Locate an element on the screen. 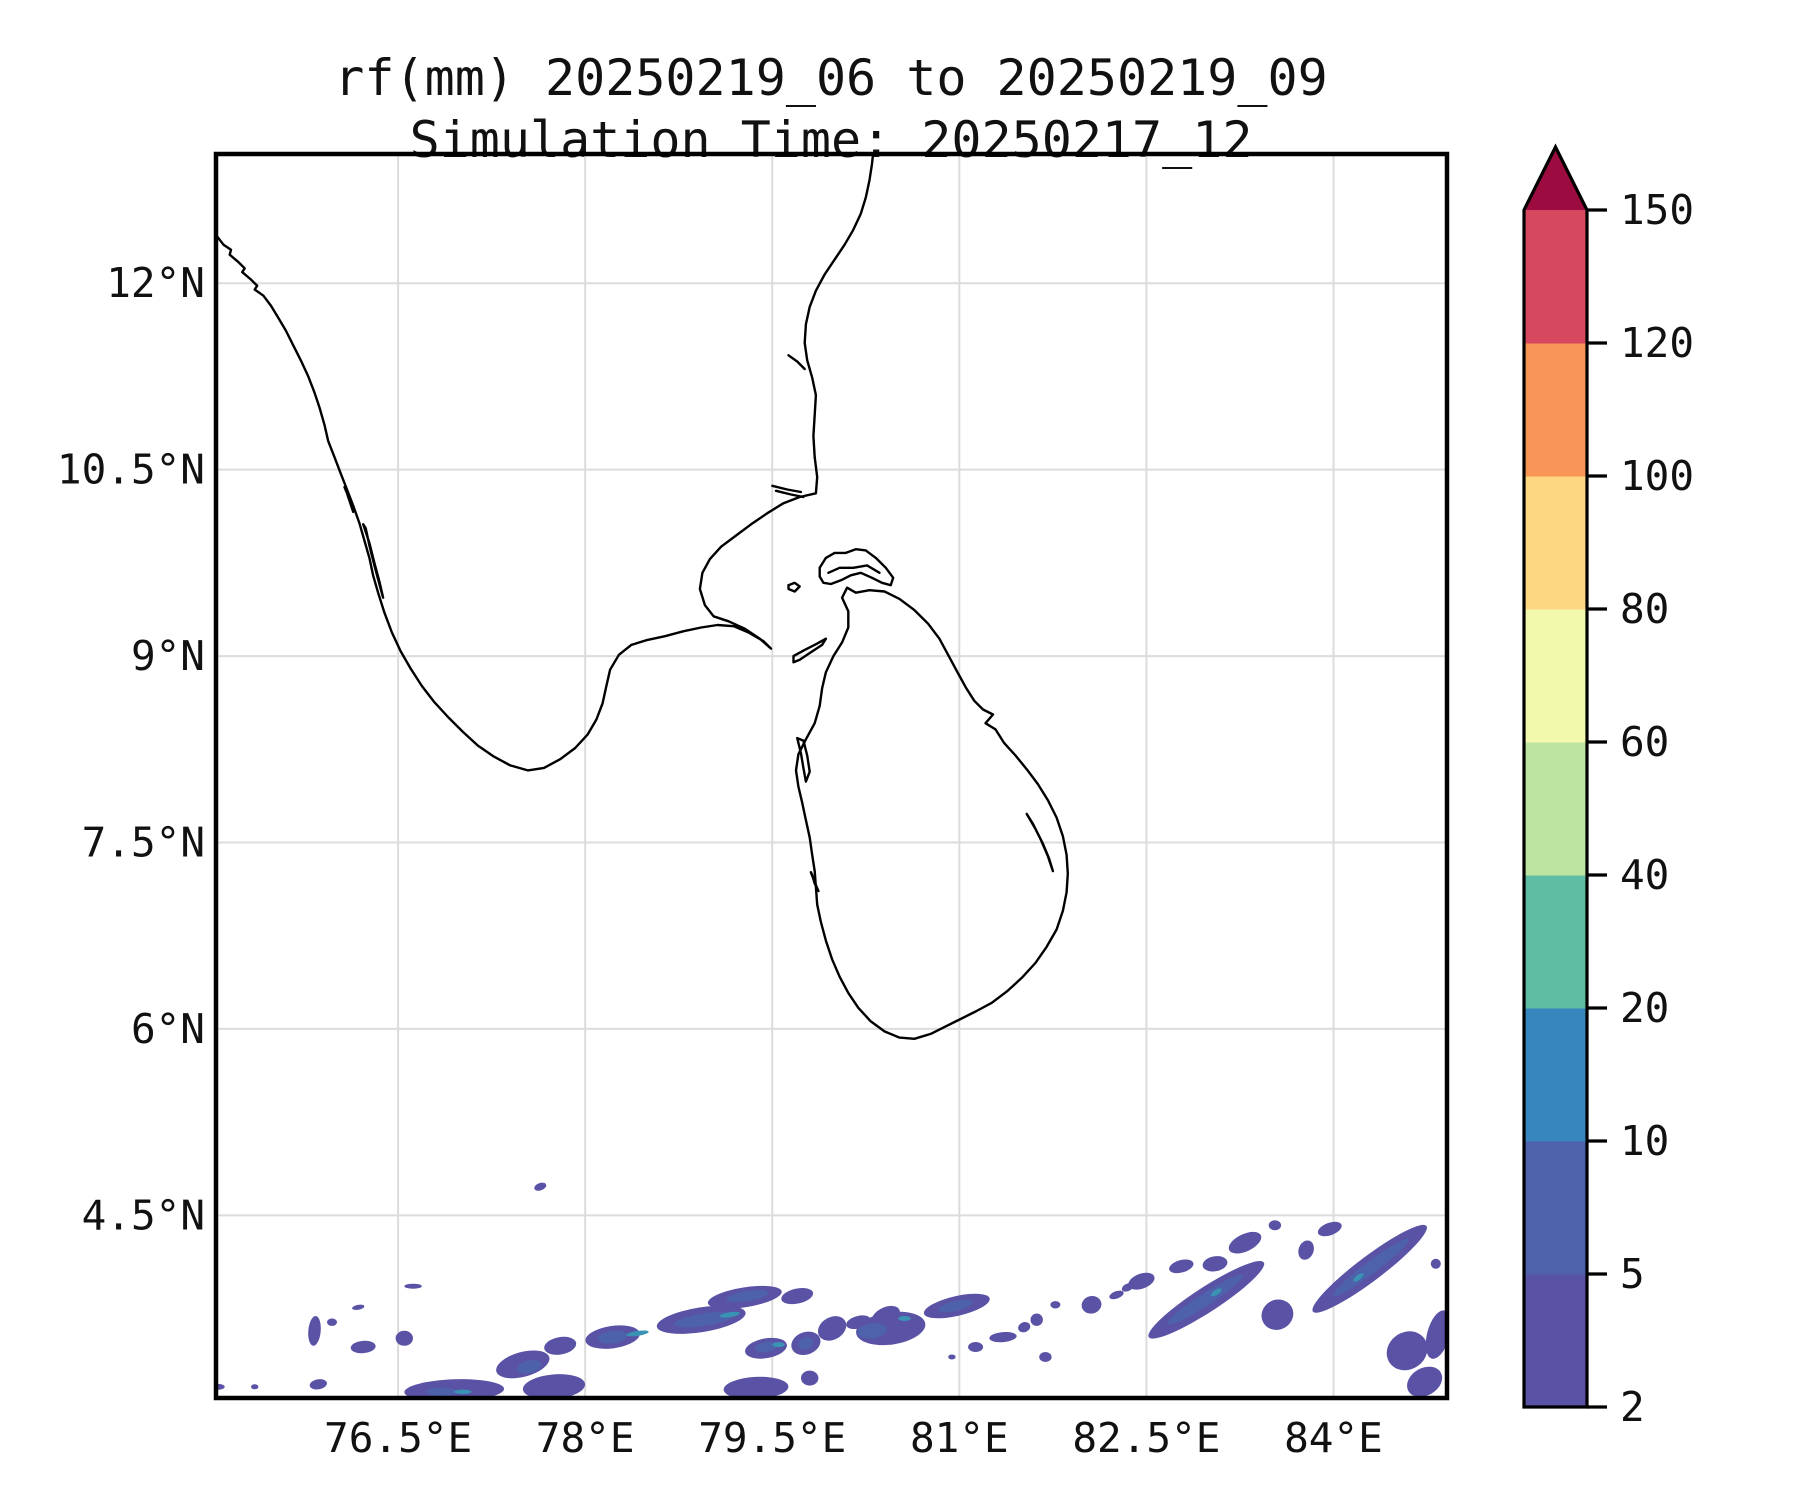 This screenshot has height=1504, width=1800. y-tick-label: 10.5°N is located at coordinates (131, 470).